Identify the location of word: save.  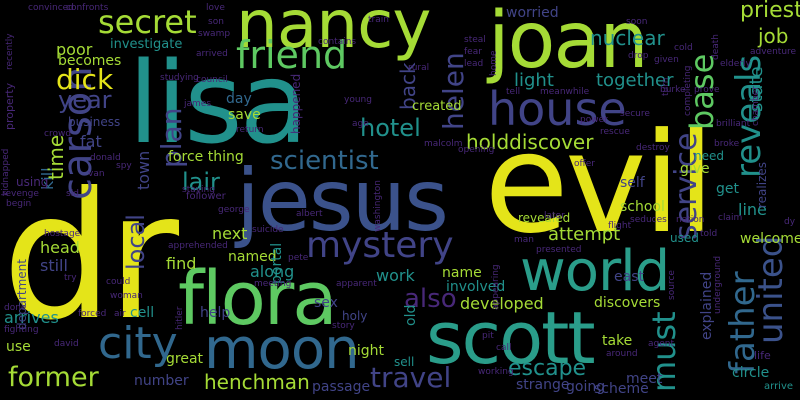
(244, 115).